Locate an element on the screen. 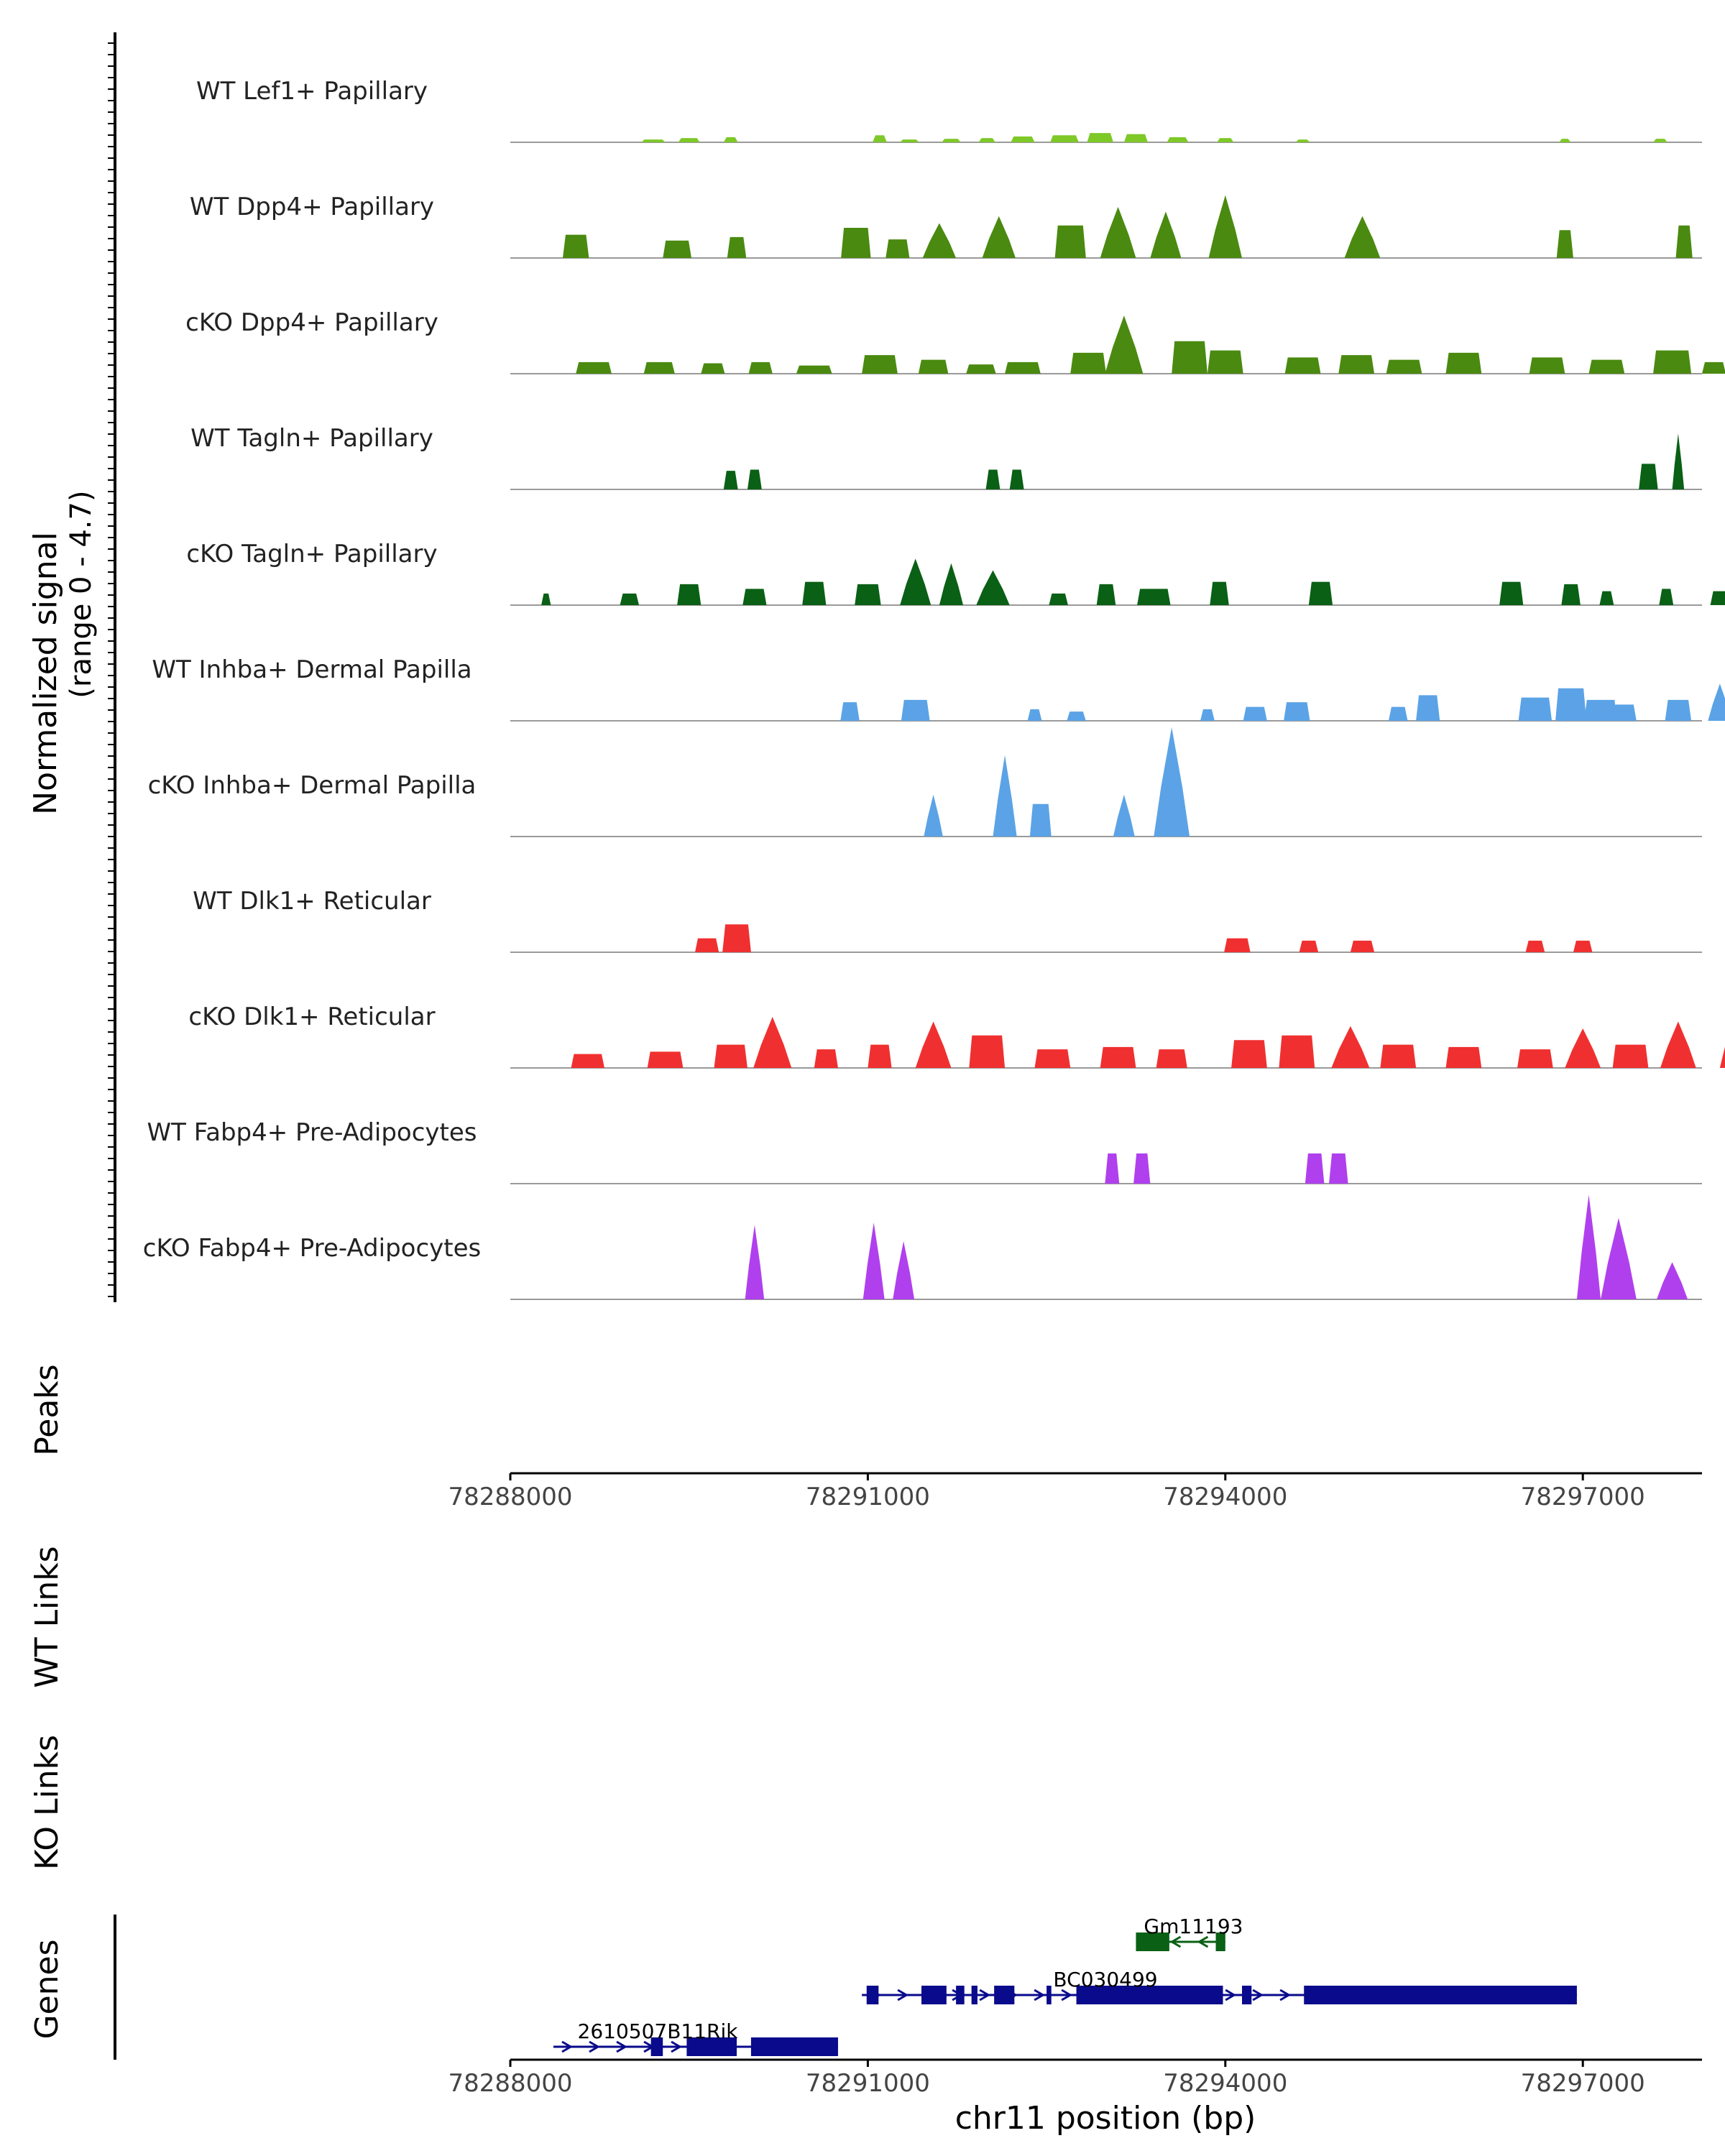  x-axis-title: chr11 position (bp) is located at coordinates (1105, 2118).